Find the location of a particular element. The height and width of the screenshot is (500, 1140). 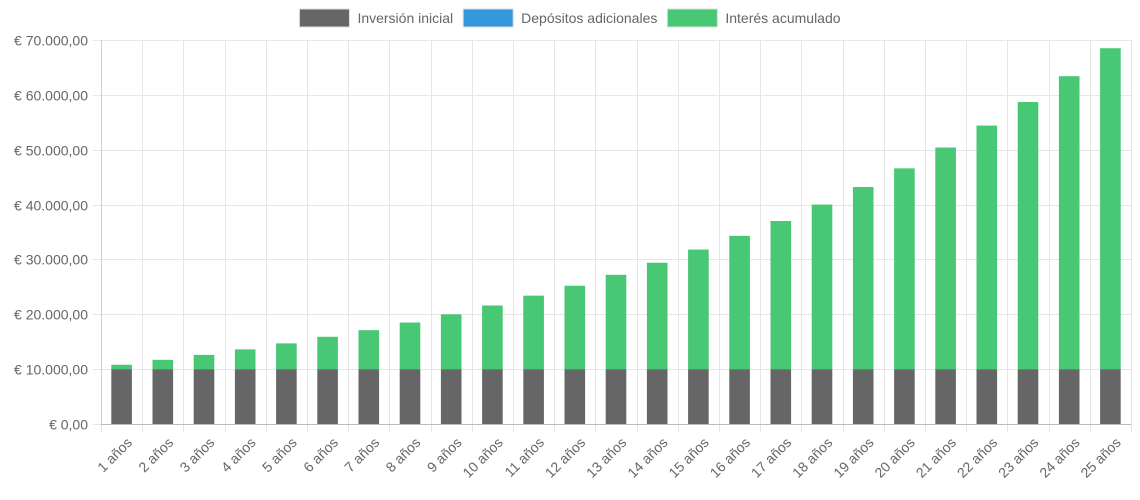

x-tick-label: 18 años is located at coordinates (812, 457).